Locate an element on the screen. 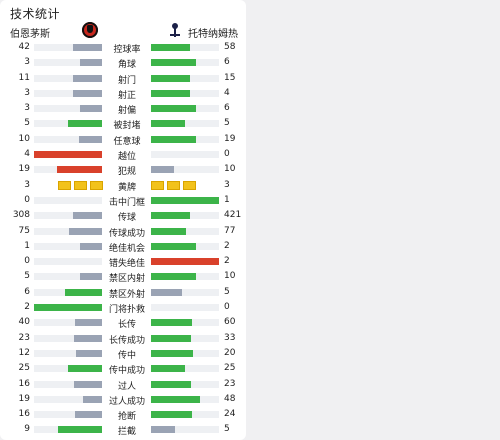 Image resolution: width=500 pixels, height=440 pixels. away-stat-value: 10 is located at coordinates (230, 276).